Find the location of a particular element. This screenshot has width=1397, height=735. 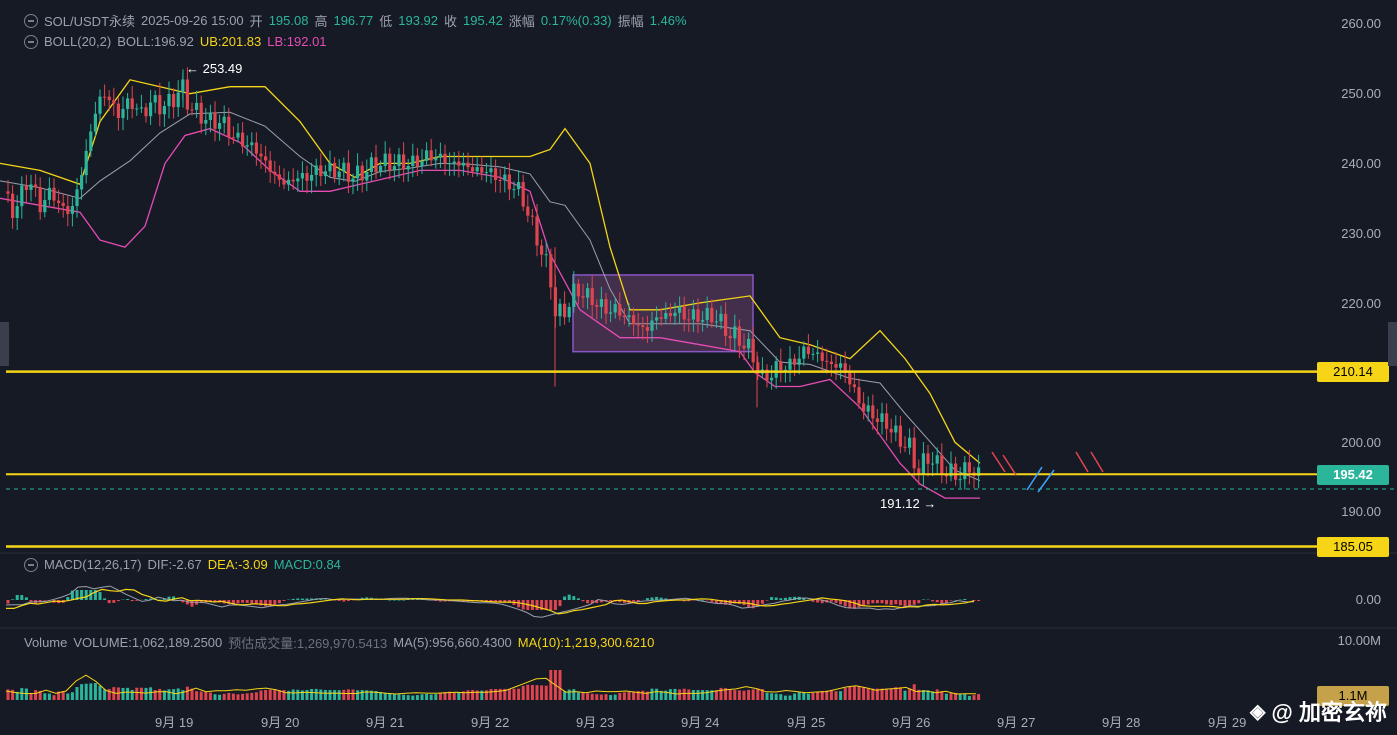

right-collapse-handle is located at coordinates (1392, 344).